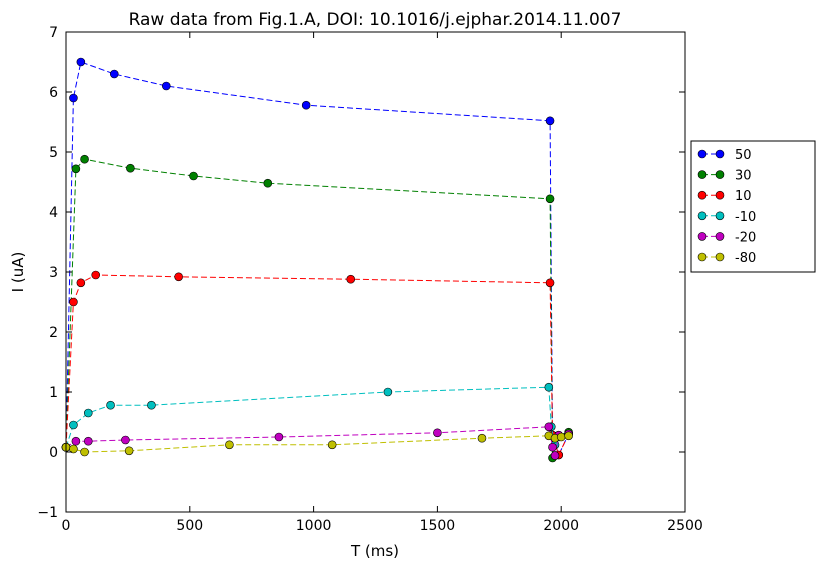  I want to click on series--20, so click(317, 441).